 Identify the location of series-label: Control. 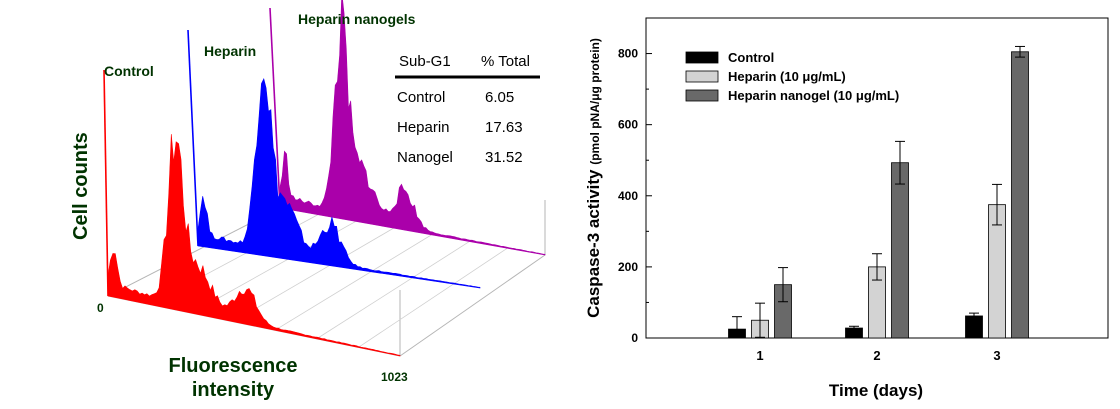
(129, 71).